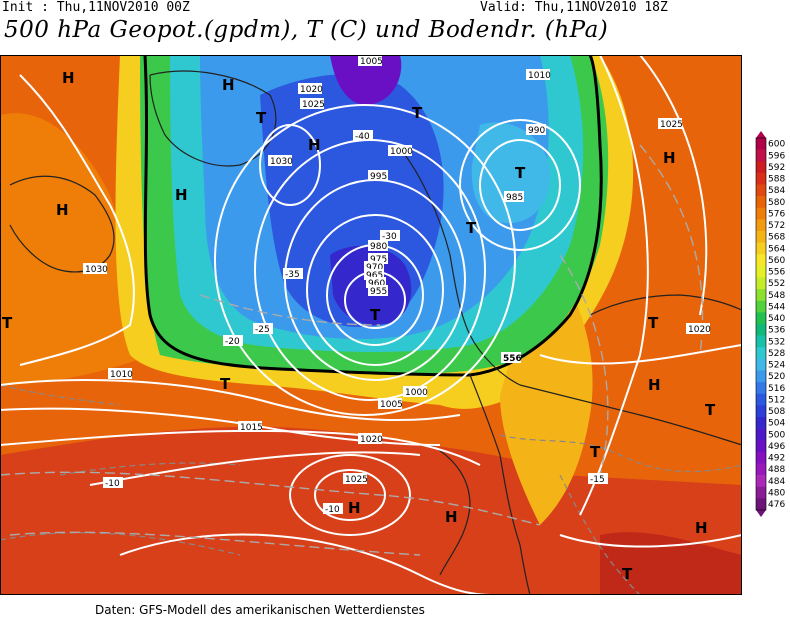 The image size is (790, 622). I want to click on legend-level-label: 520, so click(776, 377).